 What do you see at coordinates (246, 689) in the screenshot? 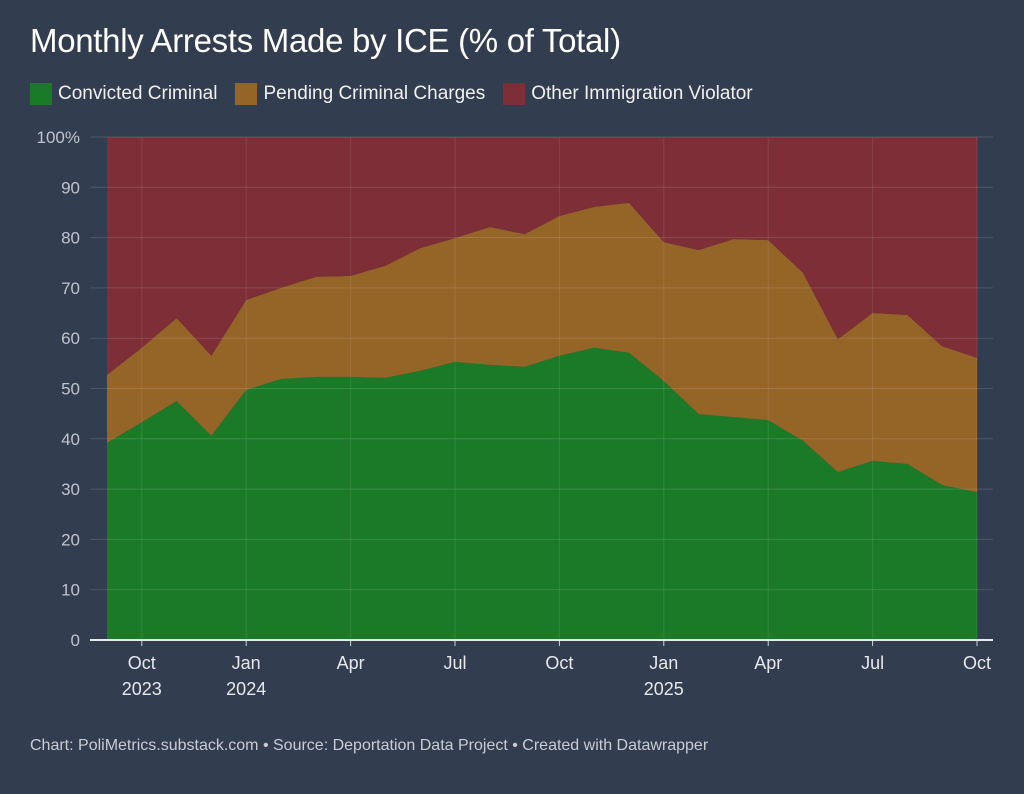
I see `x-tick-year: 2024` at bounding box center [246, 689].